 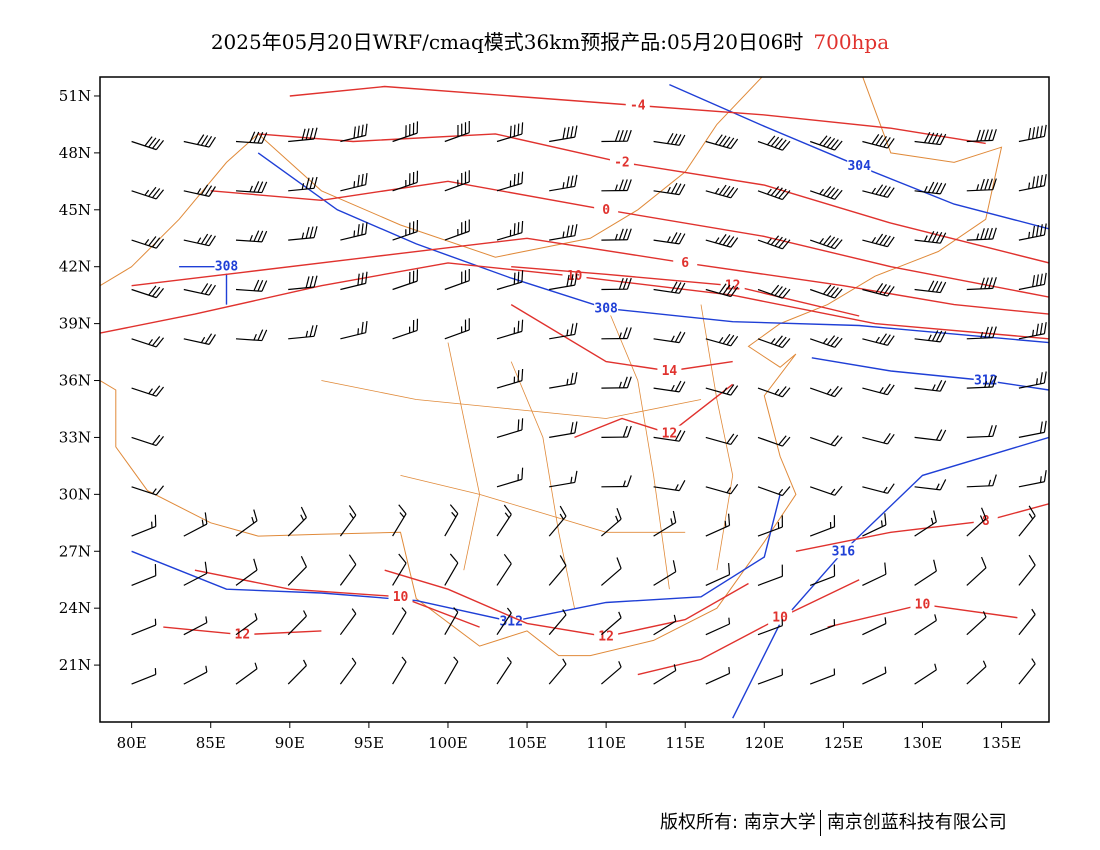 I want to click on height-contour-label: 304, so click(x=859, y=166).